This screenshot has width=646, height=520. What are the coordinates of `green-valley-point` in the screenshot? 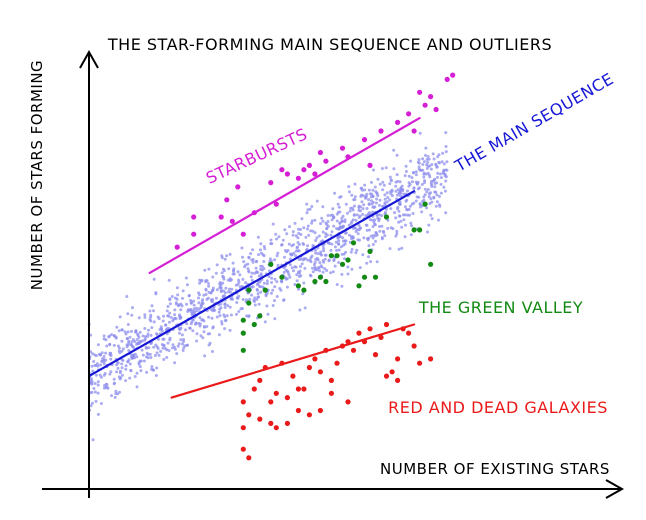 It's located at (243, 350).